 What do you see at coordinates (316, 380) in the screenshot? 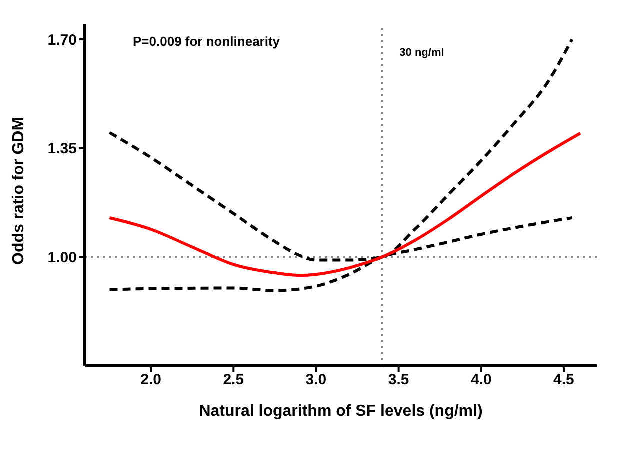
I see `x-tick-label: 3.0` at bounding box center [316, 380].